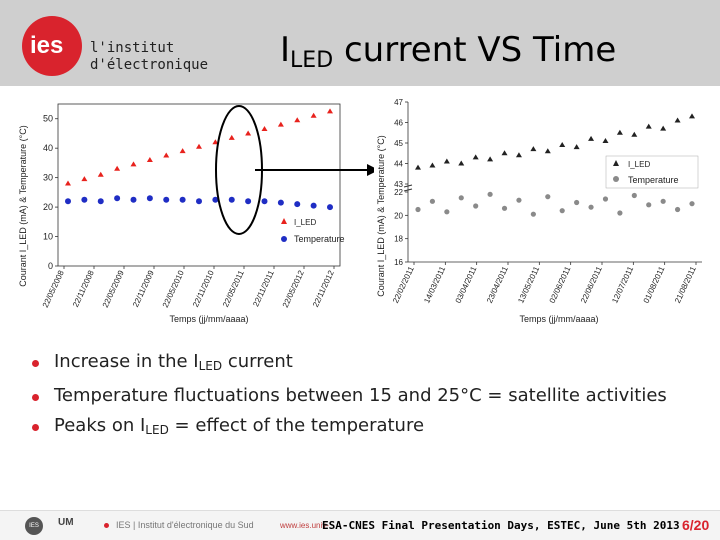 This screenshot has height=540, width=720. Describe the element at coordinates (199, 185) in the screenshot. I see `left-plot-frame` at that location.